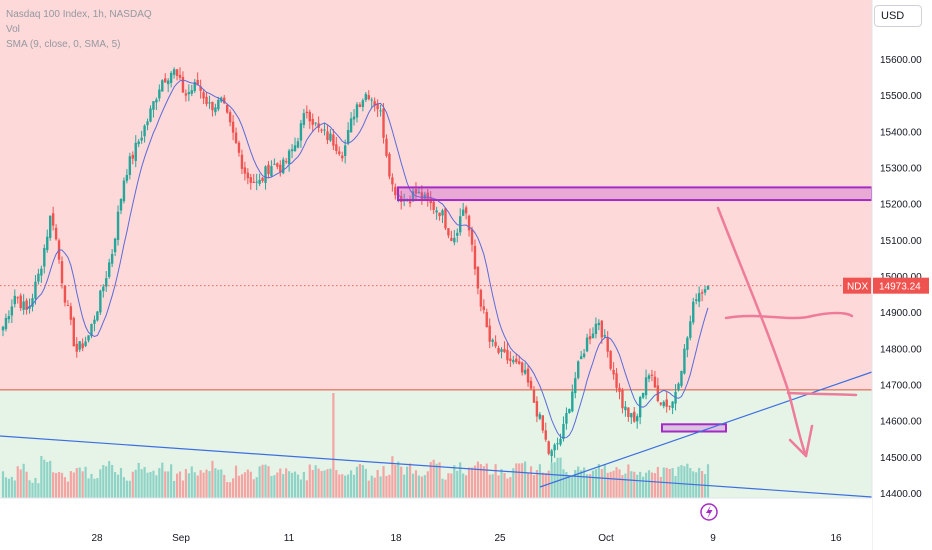  What do you see at coordinates (901, 205) in the screenshot?
I see `y-tick-label: 15200.00` at bounding box center [901, 205].